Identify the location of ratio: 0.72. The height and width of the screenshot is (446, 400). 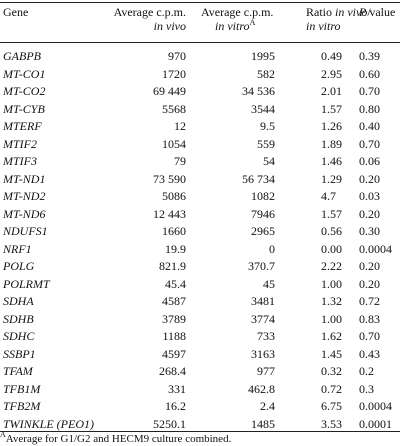
(331, 388).